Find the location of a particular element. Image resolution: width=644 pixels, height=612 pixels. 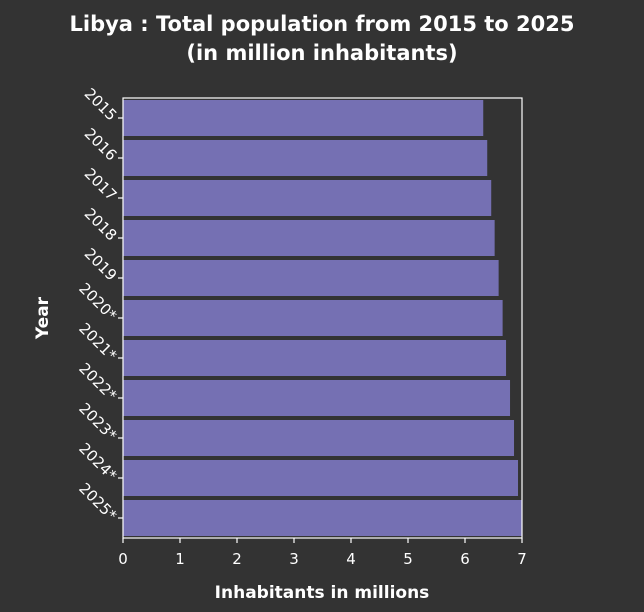

y-tick-label: 2020* is located at coordinates (97, 301).